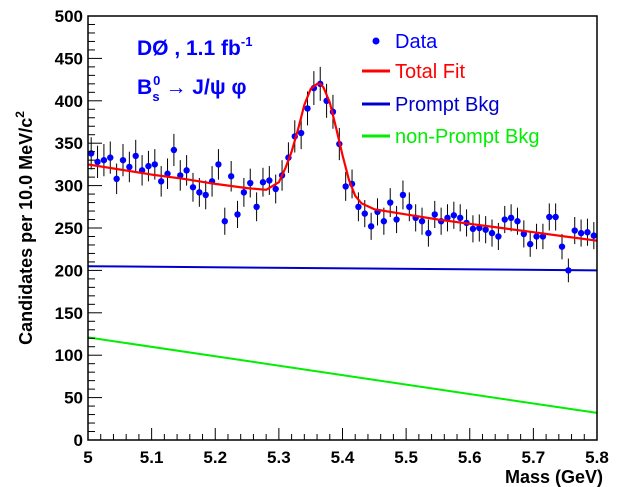 The image size is (625, 487). Describe the element at coordinates (69, 143) in the screenshot. I see `y-tick-label: 350` at that location.